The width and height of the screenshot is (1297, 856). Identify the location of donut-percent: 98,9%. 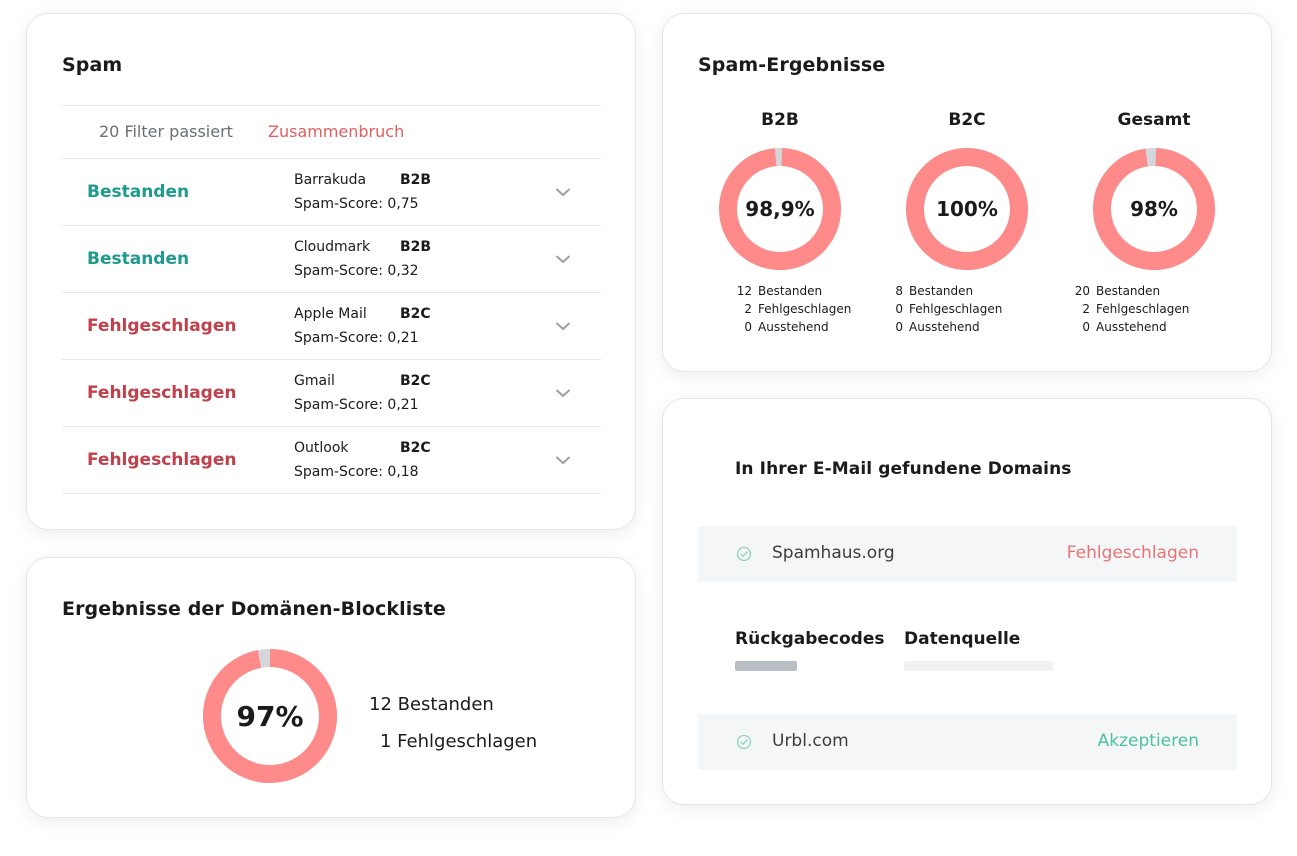
(779, 209).